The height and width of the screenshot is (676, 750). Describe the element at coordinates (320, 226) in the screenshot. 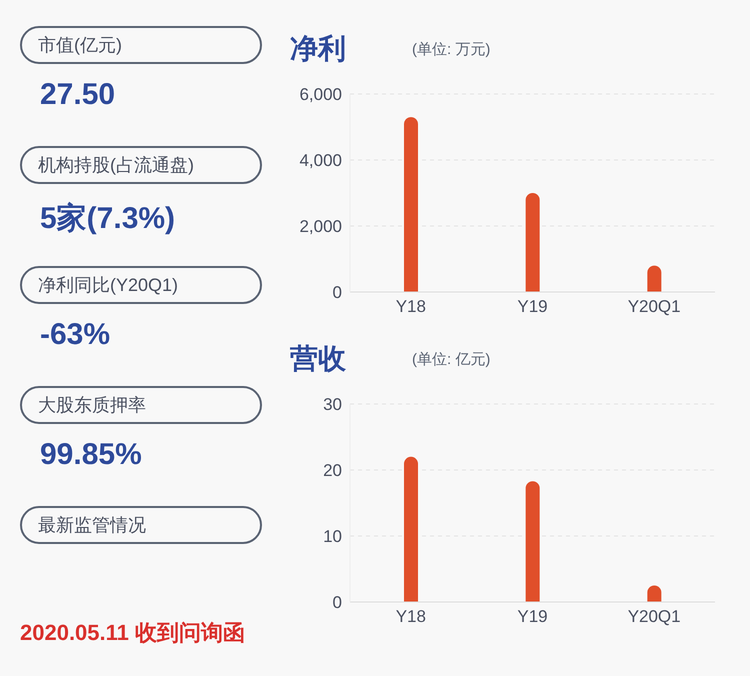

I see `y-tick-label: 2,000` at that location.